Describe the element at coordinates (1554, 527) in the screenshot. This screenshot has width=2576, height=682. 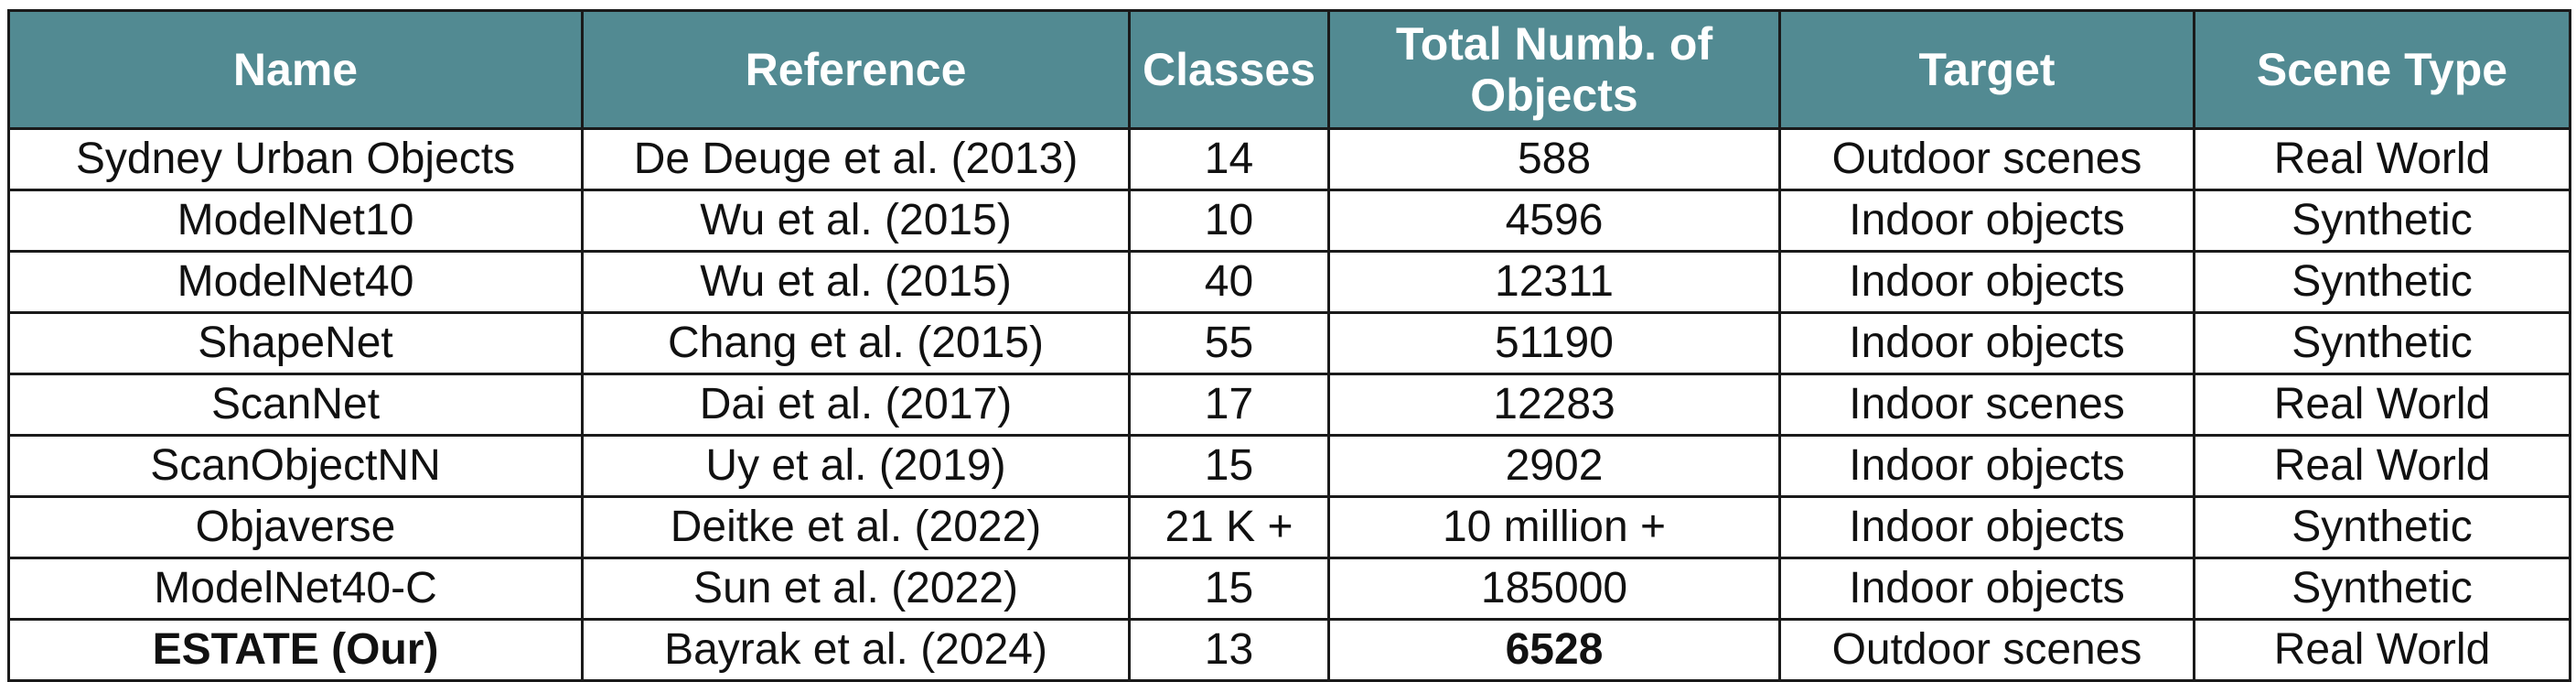
I see `cell-total-objects: 10 million +` at that location.